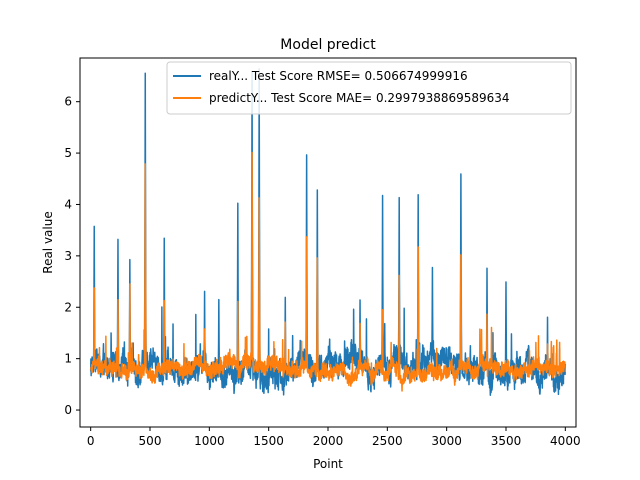 This screenshot has height=480, width=640. I want to click on y-tick-label: 6, so click(68, 102).